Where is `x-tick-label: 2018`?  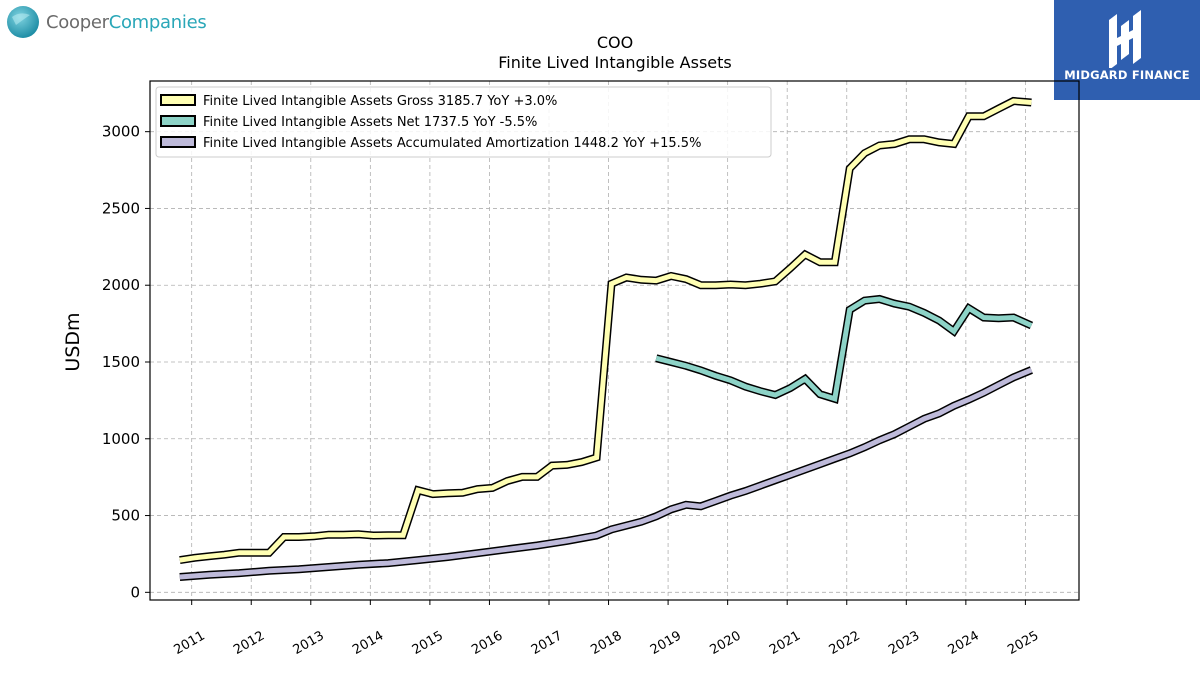 x-tick-label: 2018 is located at coordinates (606, 643).